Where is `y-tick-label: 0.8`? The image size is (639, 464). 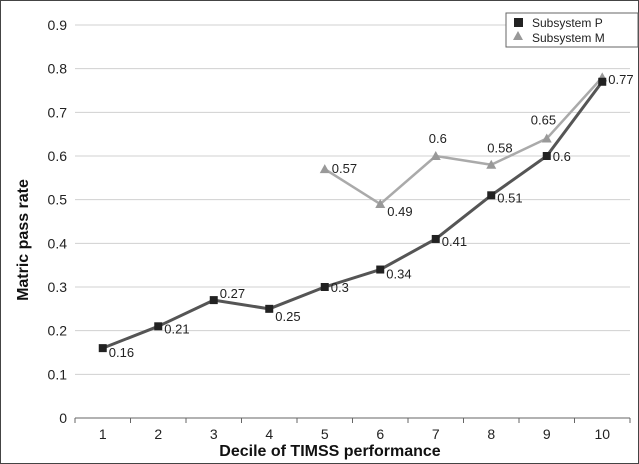
y-tick-label: 0.8 is located at coordinates (58, 69).